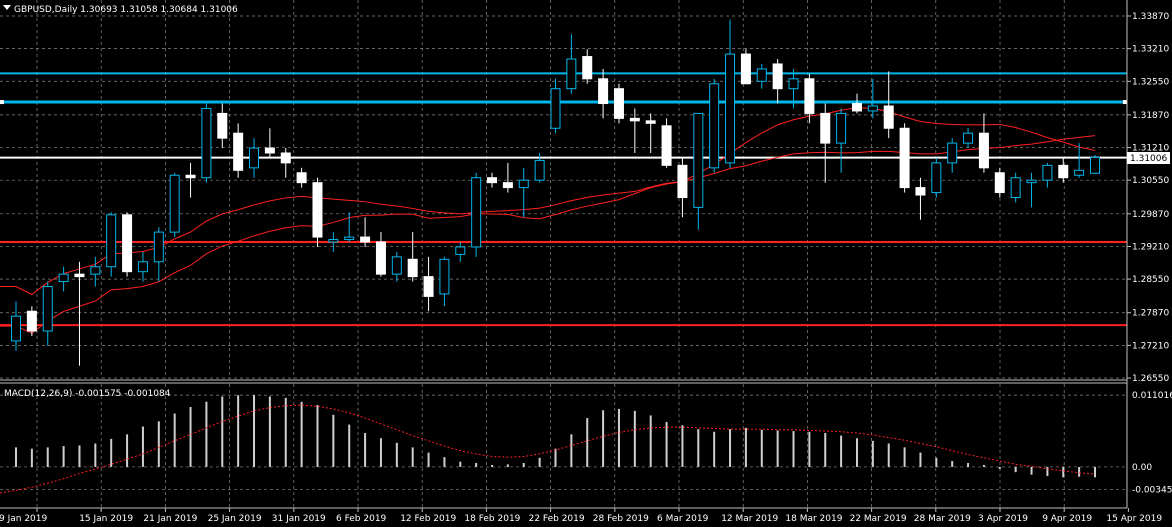  I want to click on price-axis-label: 1.29870, so click(1150, 215).